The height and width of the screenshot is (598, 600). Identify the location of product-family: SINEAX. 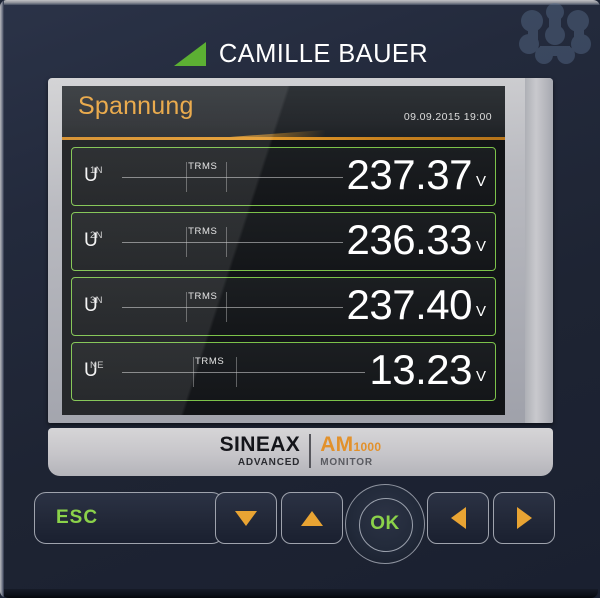
(260, 444).